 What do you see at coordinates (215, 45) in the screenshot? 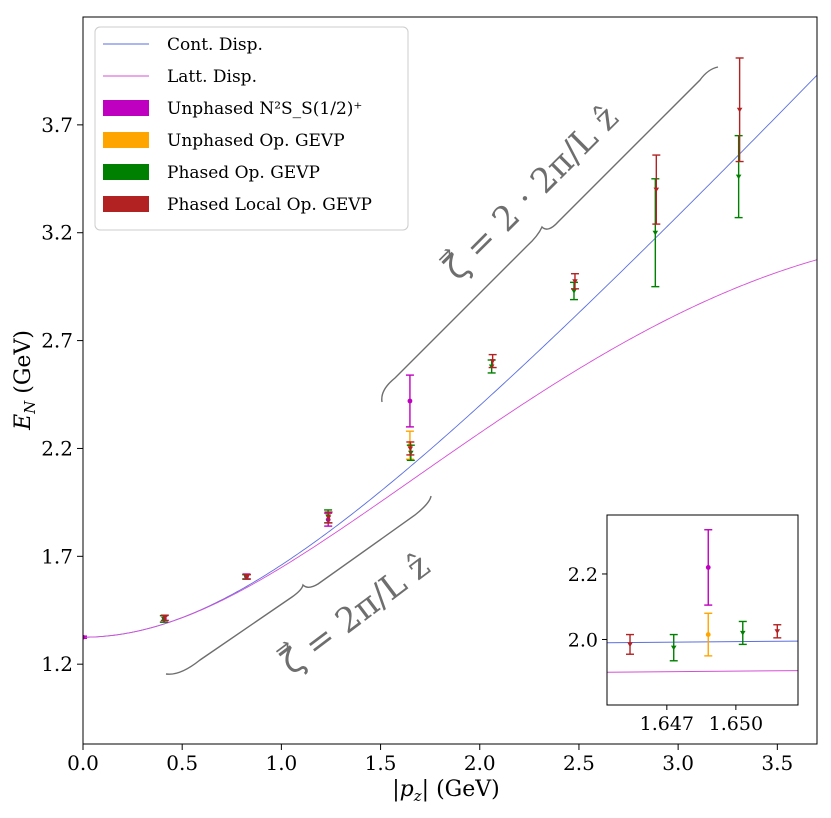
I see `legend-label: Cont. Disp.` at bounding box center [215, 45].